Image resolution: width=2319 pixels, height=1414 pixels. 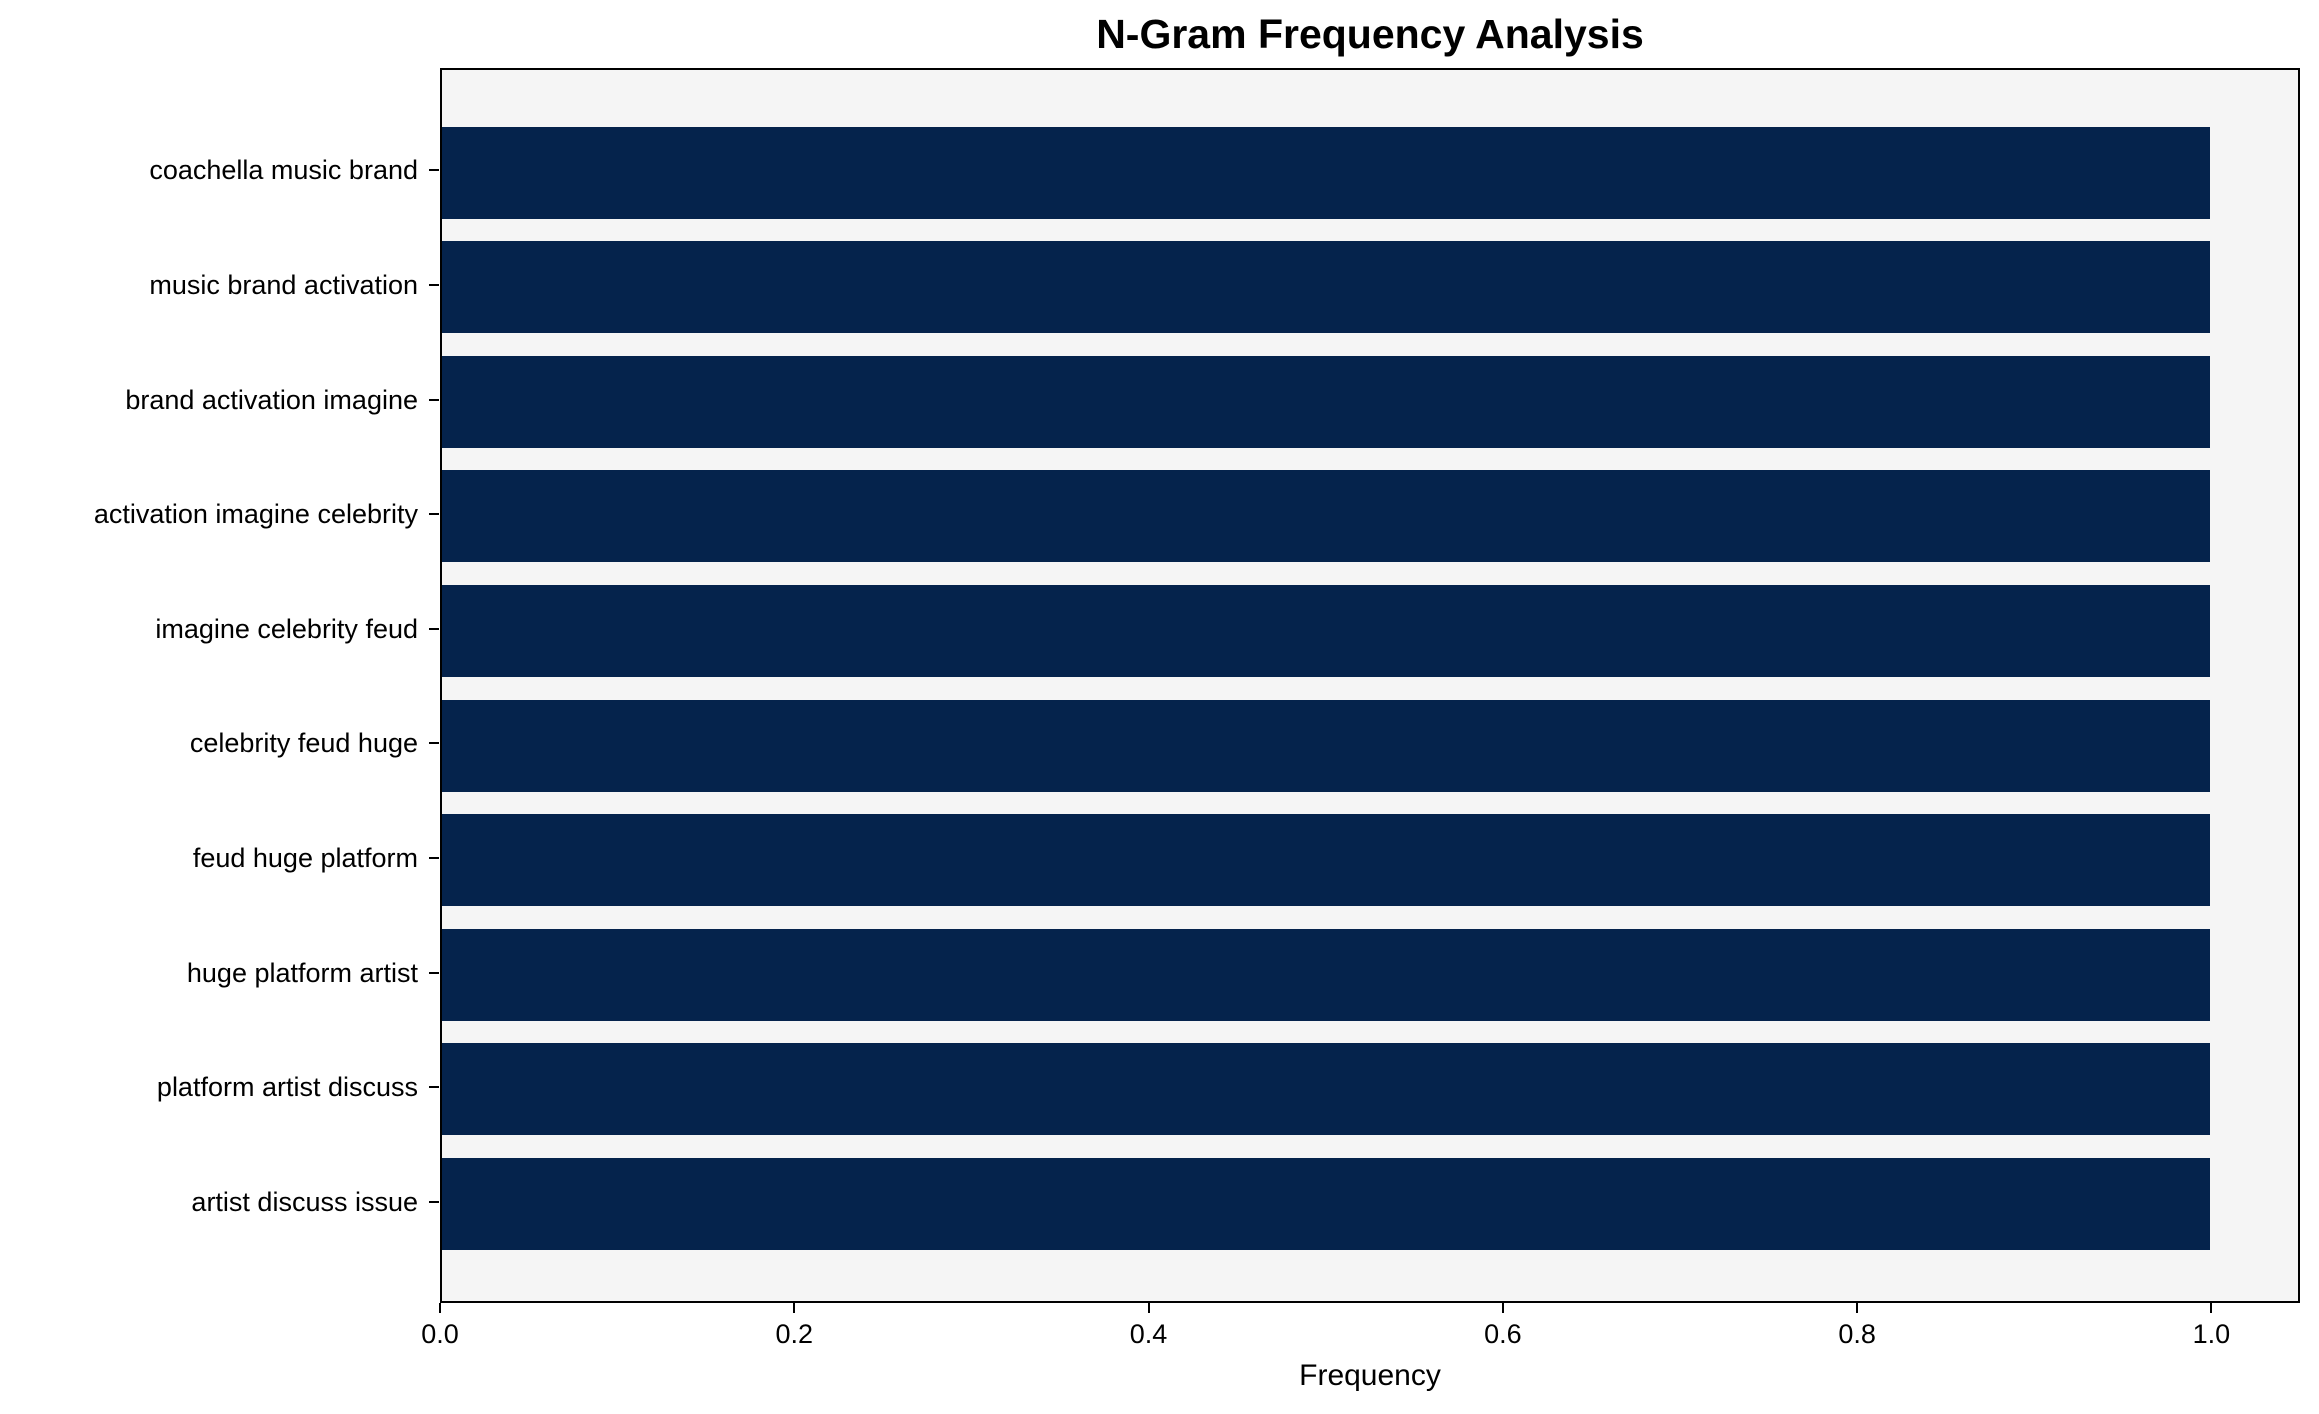 I want to click on y-tick-label: huge platform artist, so click(x=302, y=972).